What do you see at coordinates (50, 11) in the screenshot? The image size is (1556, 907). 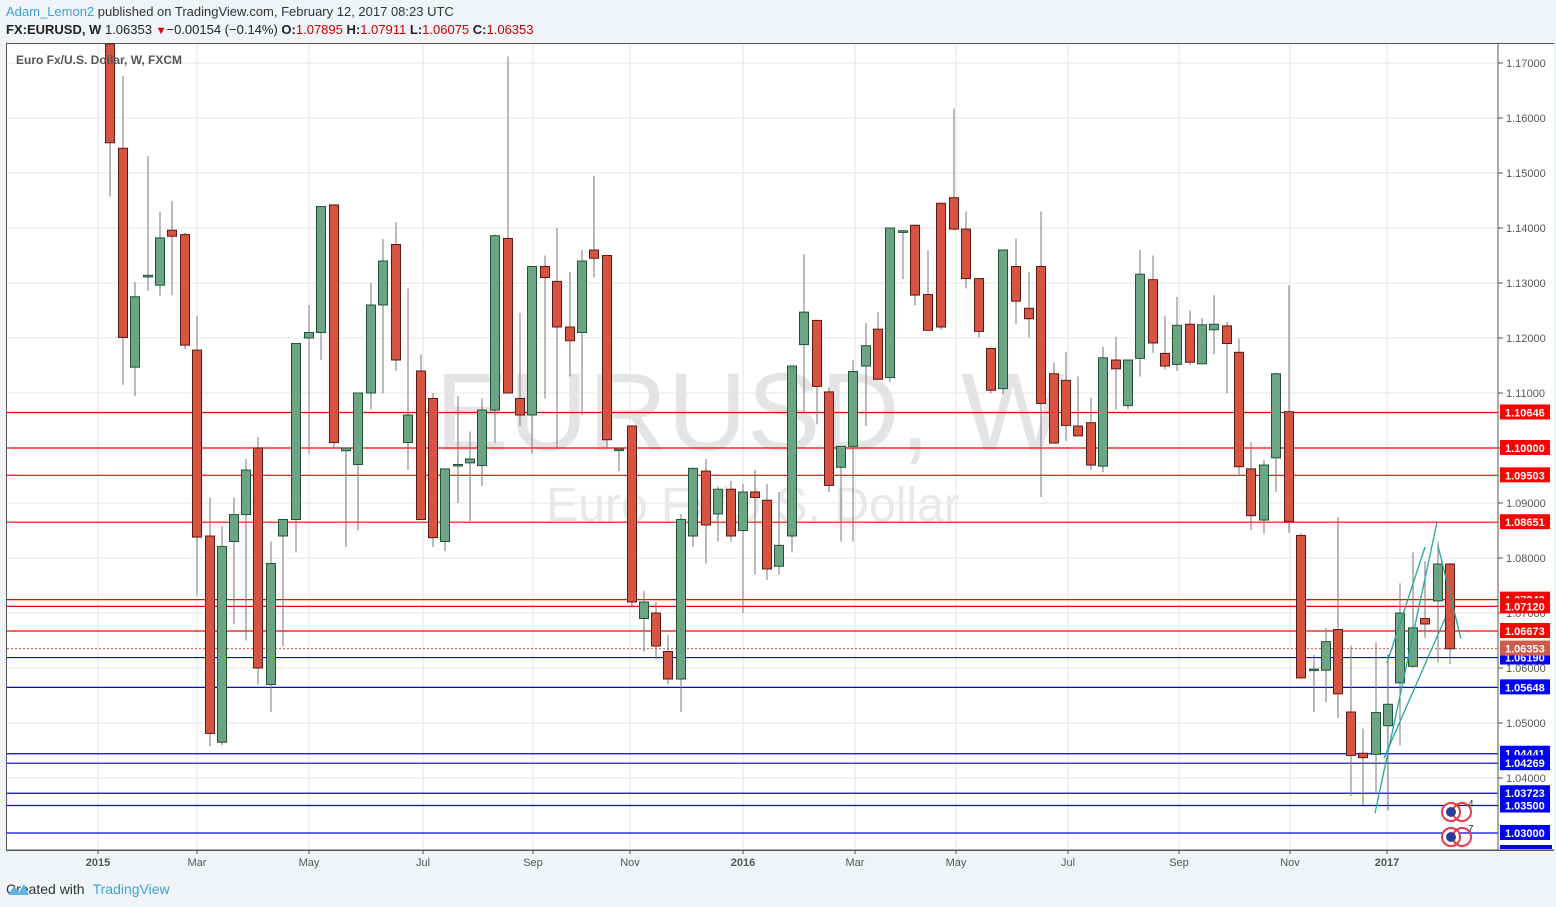 I see `author-link: Adam_Lemon2` at bounding box center [50, 11].